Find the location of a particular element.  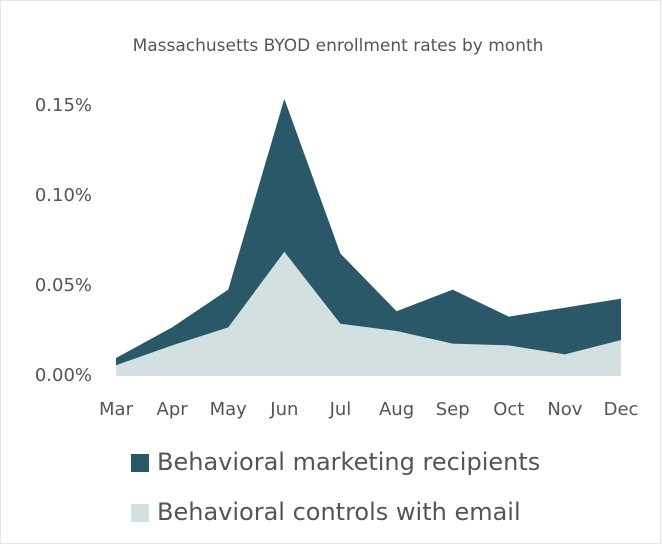

y-tick-label: 0.15% is located at coordinates (63, 105).